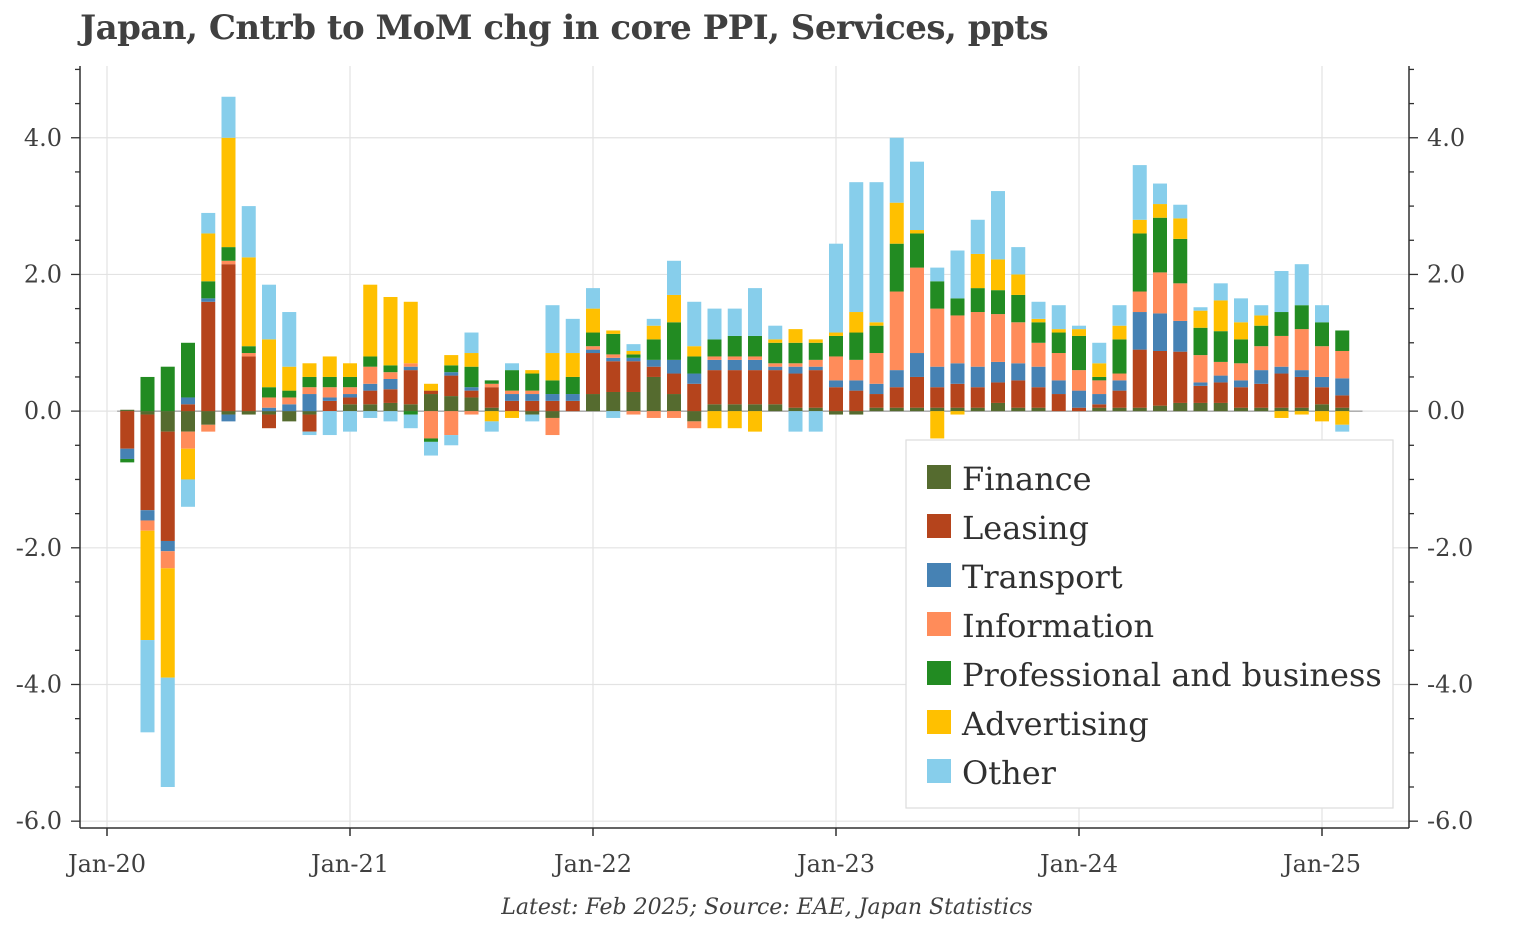 The image size is (1534, 930). What do you see at coordinates (43, 411) in the screenshot?
I see `y-tick-label-left: 0.0` at bounding box center [43, 411].